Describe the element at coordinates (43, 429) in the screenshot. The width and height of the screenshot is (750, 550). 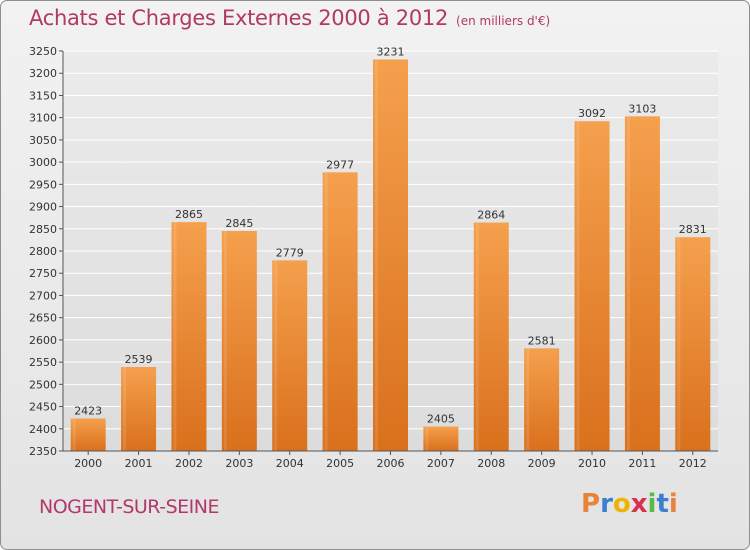
I see `y-tick-label: 2400` at that location.